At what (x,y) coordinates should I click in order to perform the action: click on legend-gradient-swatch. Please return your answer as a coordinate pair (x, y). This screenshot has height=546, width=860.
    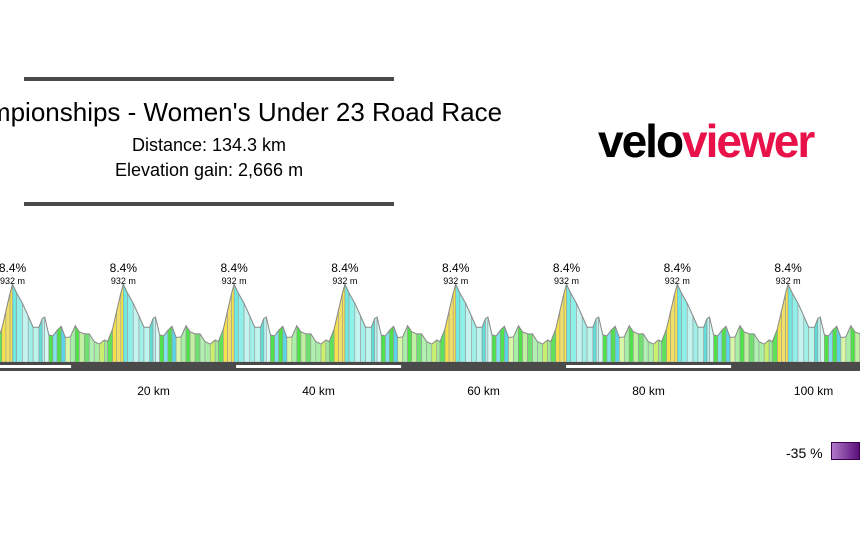
    Looking at the image, I should click on (845, 451).